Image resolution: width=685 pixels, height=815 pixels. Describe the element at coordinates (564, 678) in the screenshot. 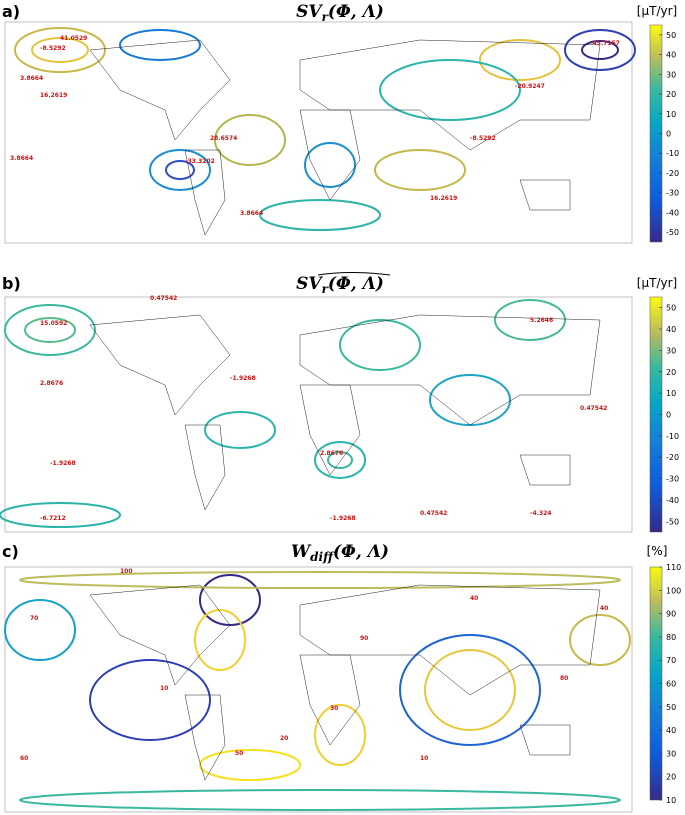

I see `contour-label: 80` at that location.